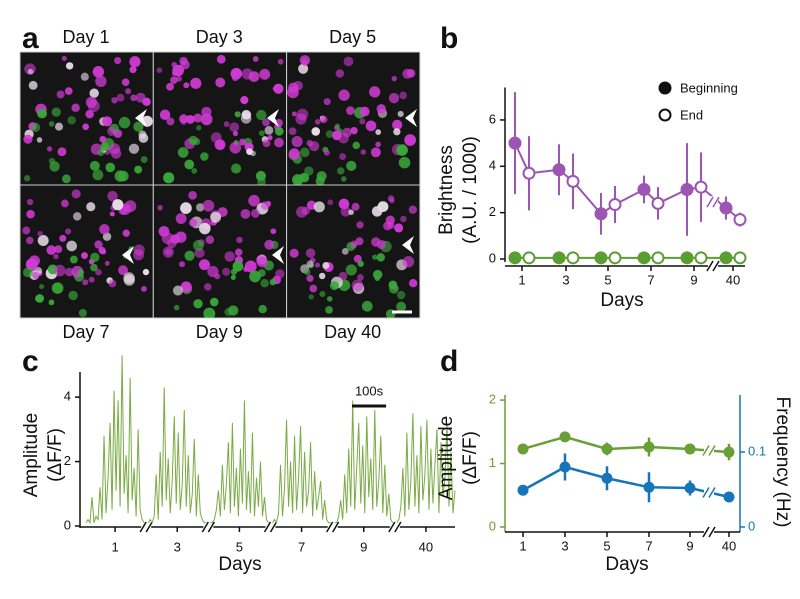 This screenshot has height=599, width=800. I want to click on panel-label: d, so click(449, 361).